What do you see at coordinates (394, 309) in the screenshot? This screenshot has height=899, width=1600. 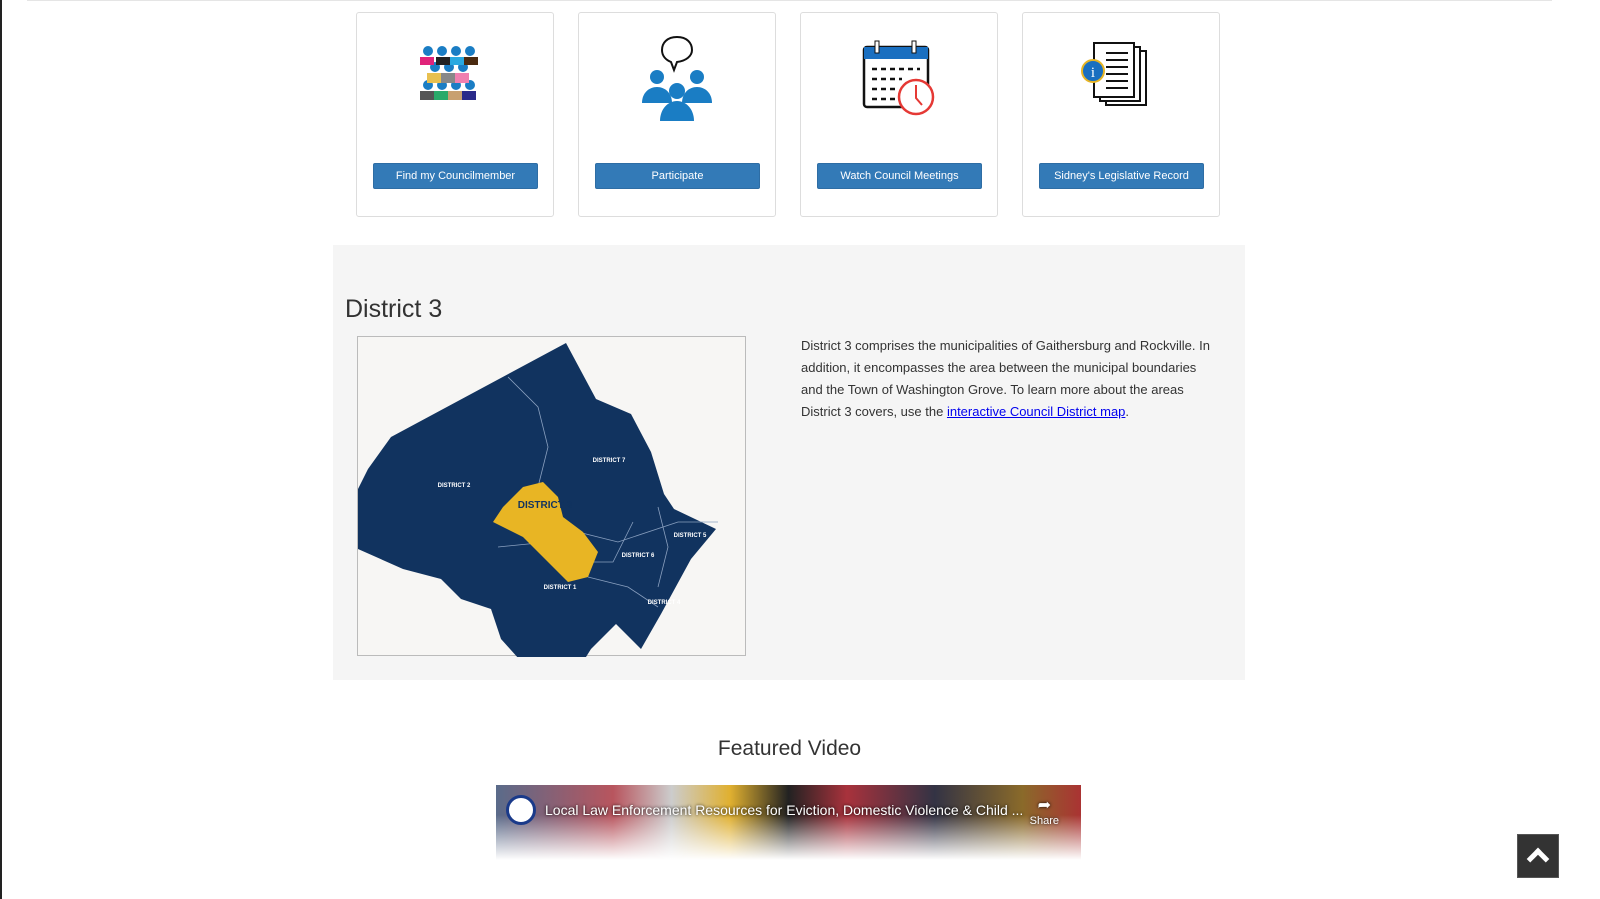 I see `district-title: District 3` at bounding box center [394, 309].